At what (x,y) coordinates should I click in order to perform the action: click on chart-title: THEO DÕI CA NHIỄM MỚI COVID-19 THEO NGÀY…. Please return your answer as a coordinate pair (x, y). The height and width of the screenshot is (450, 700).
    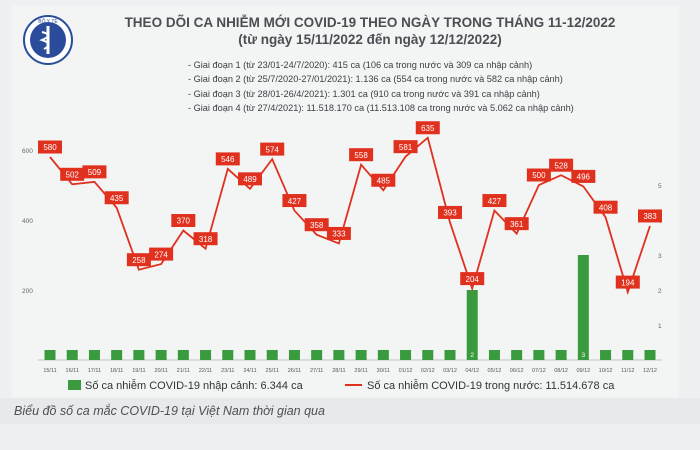
    Looking at the image, I should click on (370, 31).